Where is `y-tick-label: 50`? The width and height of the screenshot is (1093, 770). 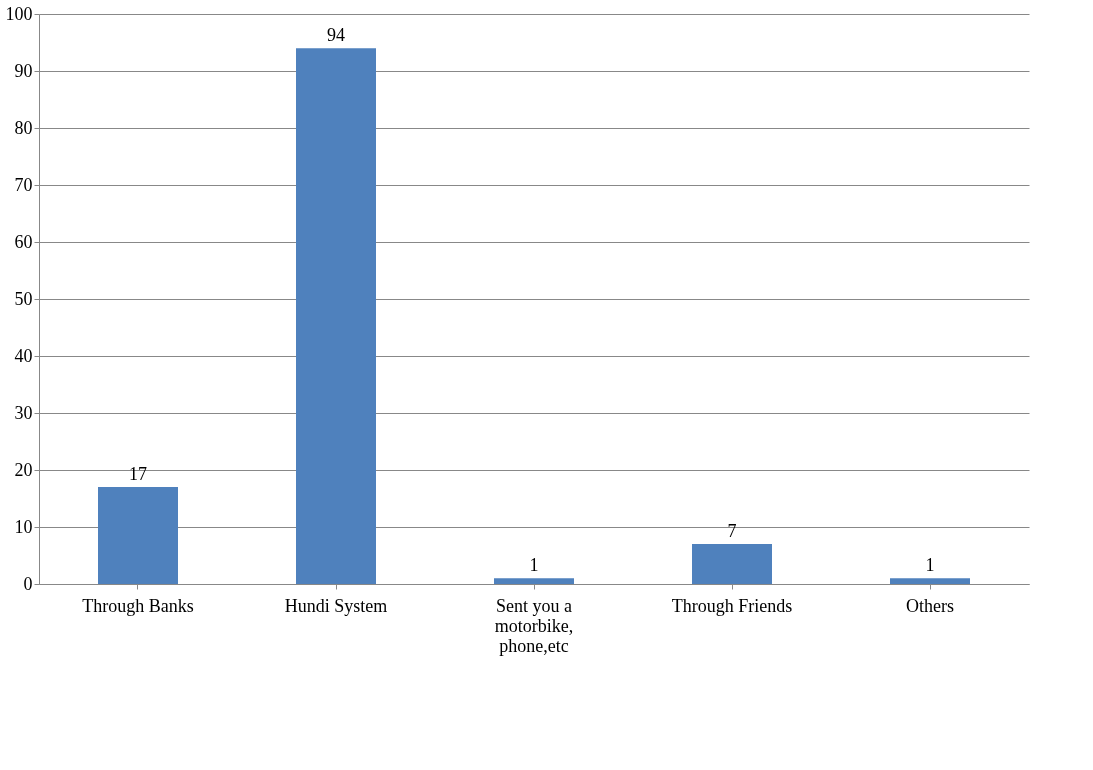 y-tick-label: 50 is located at coordinates (23, 298).